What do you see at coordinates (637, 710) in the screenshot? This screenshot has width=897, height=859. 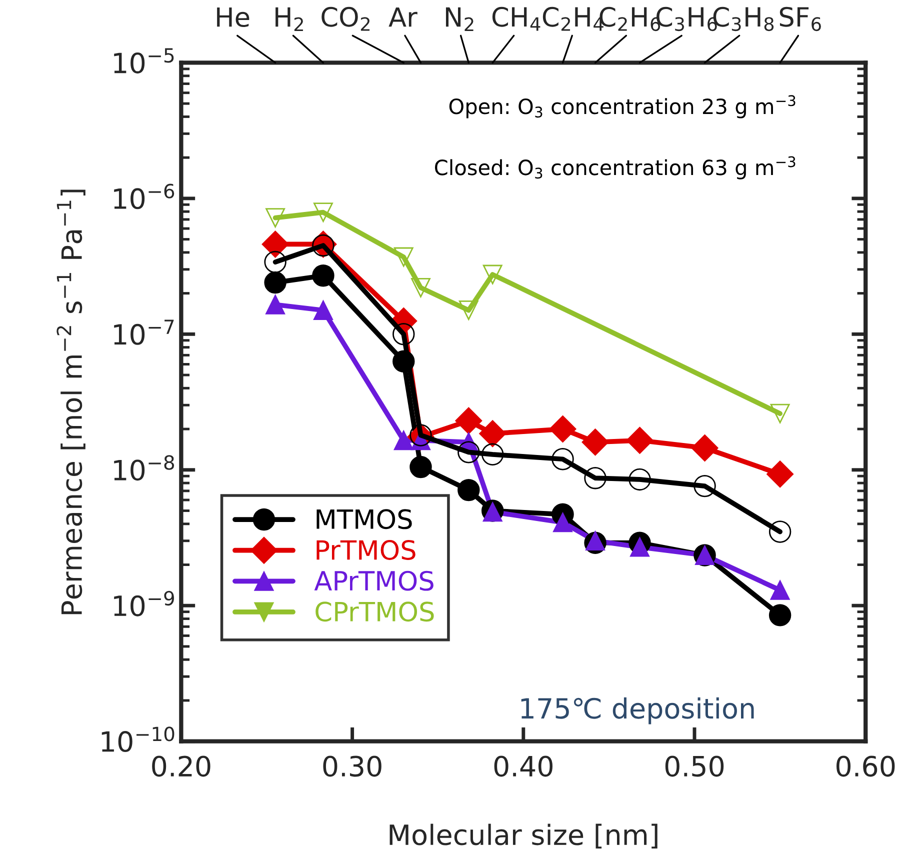 I see `annotation: 175℃ deposition` at bounding box center [637, 710].